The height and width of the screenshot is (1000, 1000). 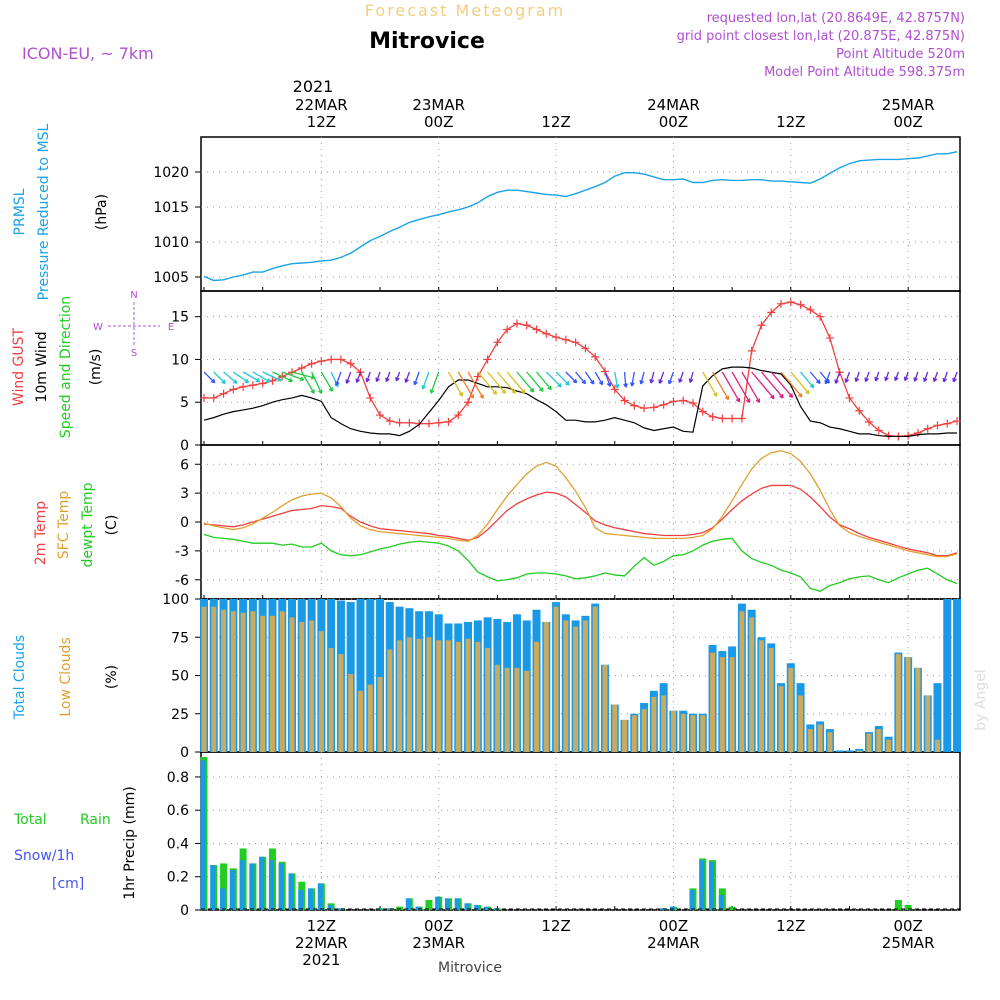 What do you see at coordinates (20, 677) in the screenshot?
I see `cloud-label-total: Total Clouds` at bounding box center [20, 677].